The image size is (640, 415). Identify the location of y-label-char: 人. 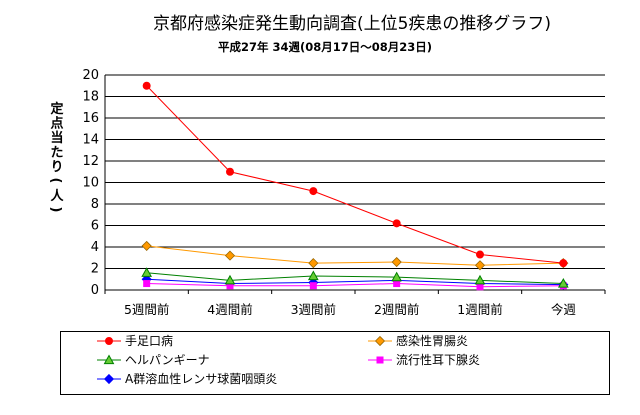
(57, 196).